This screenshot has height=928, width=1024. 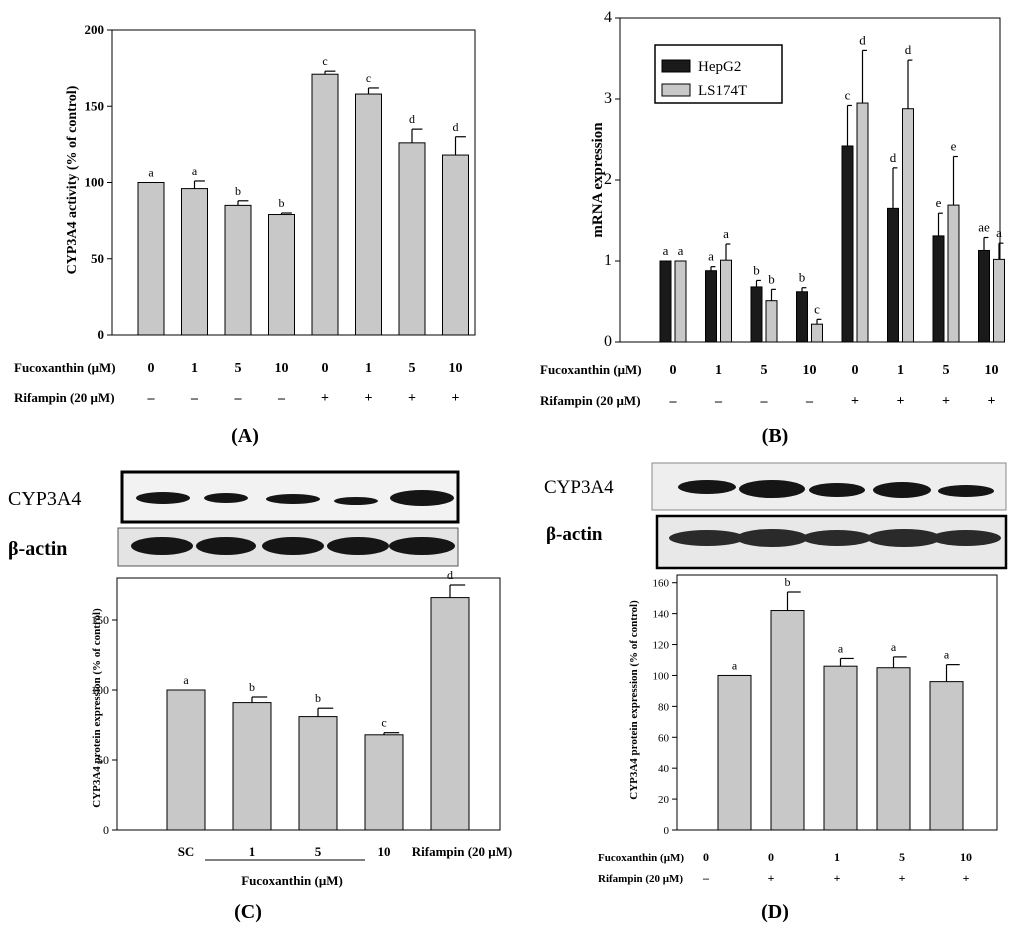 What do you see at coordinates (908, 49) in the screenshot?
I see `panel-b-ls174t-significance-letter: d` at bounding box center [908, 49].